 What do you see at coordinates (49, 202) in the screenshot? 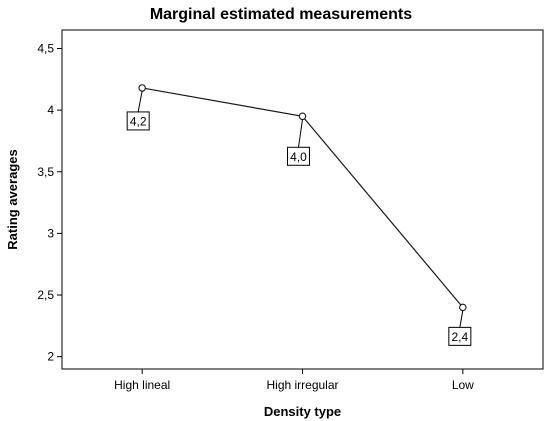
I see `y-axis: 2 2,5 3 3,5 4 4,5` at bounding box center [49, 202].